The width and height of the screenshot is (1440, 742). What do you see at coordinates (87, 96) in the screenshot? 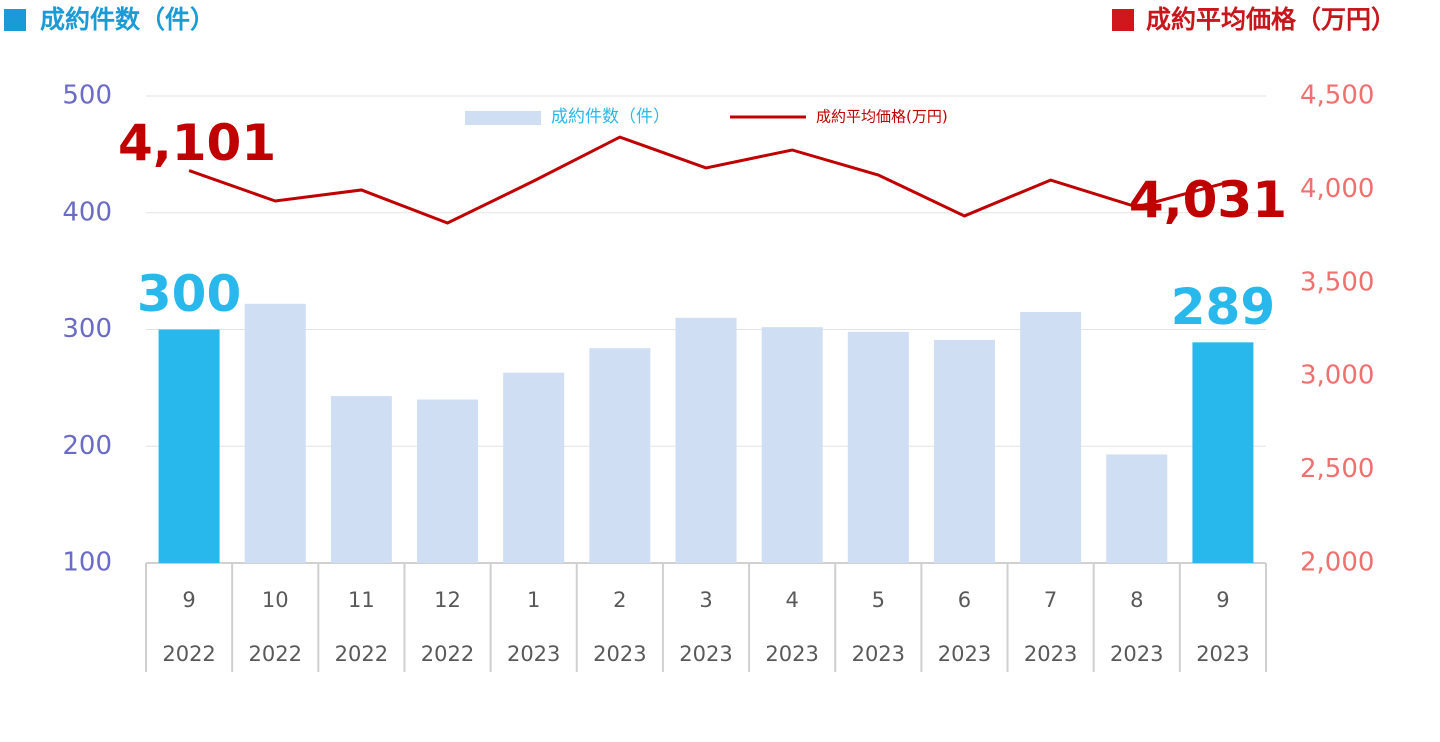
I see `y-tick-label: 500` at bounding box center [87, 96].